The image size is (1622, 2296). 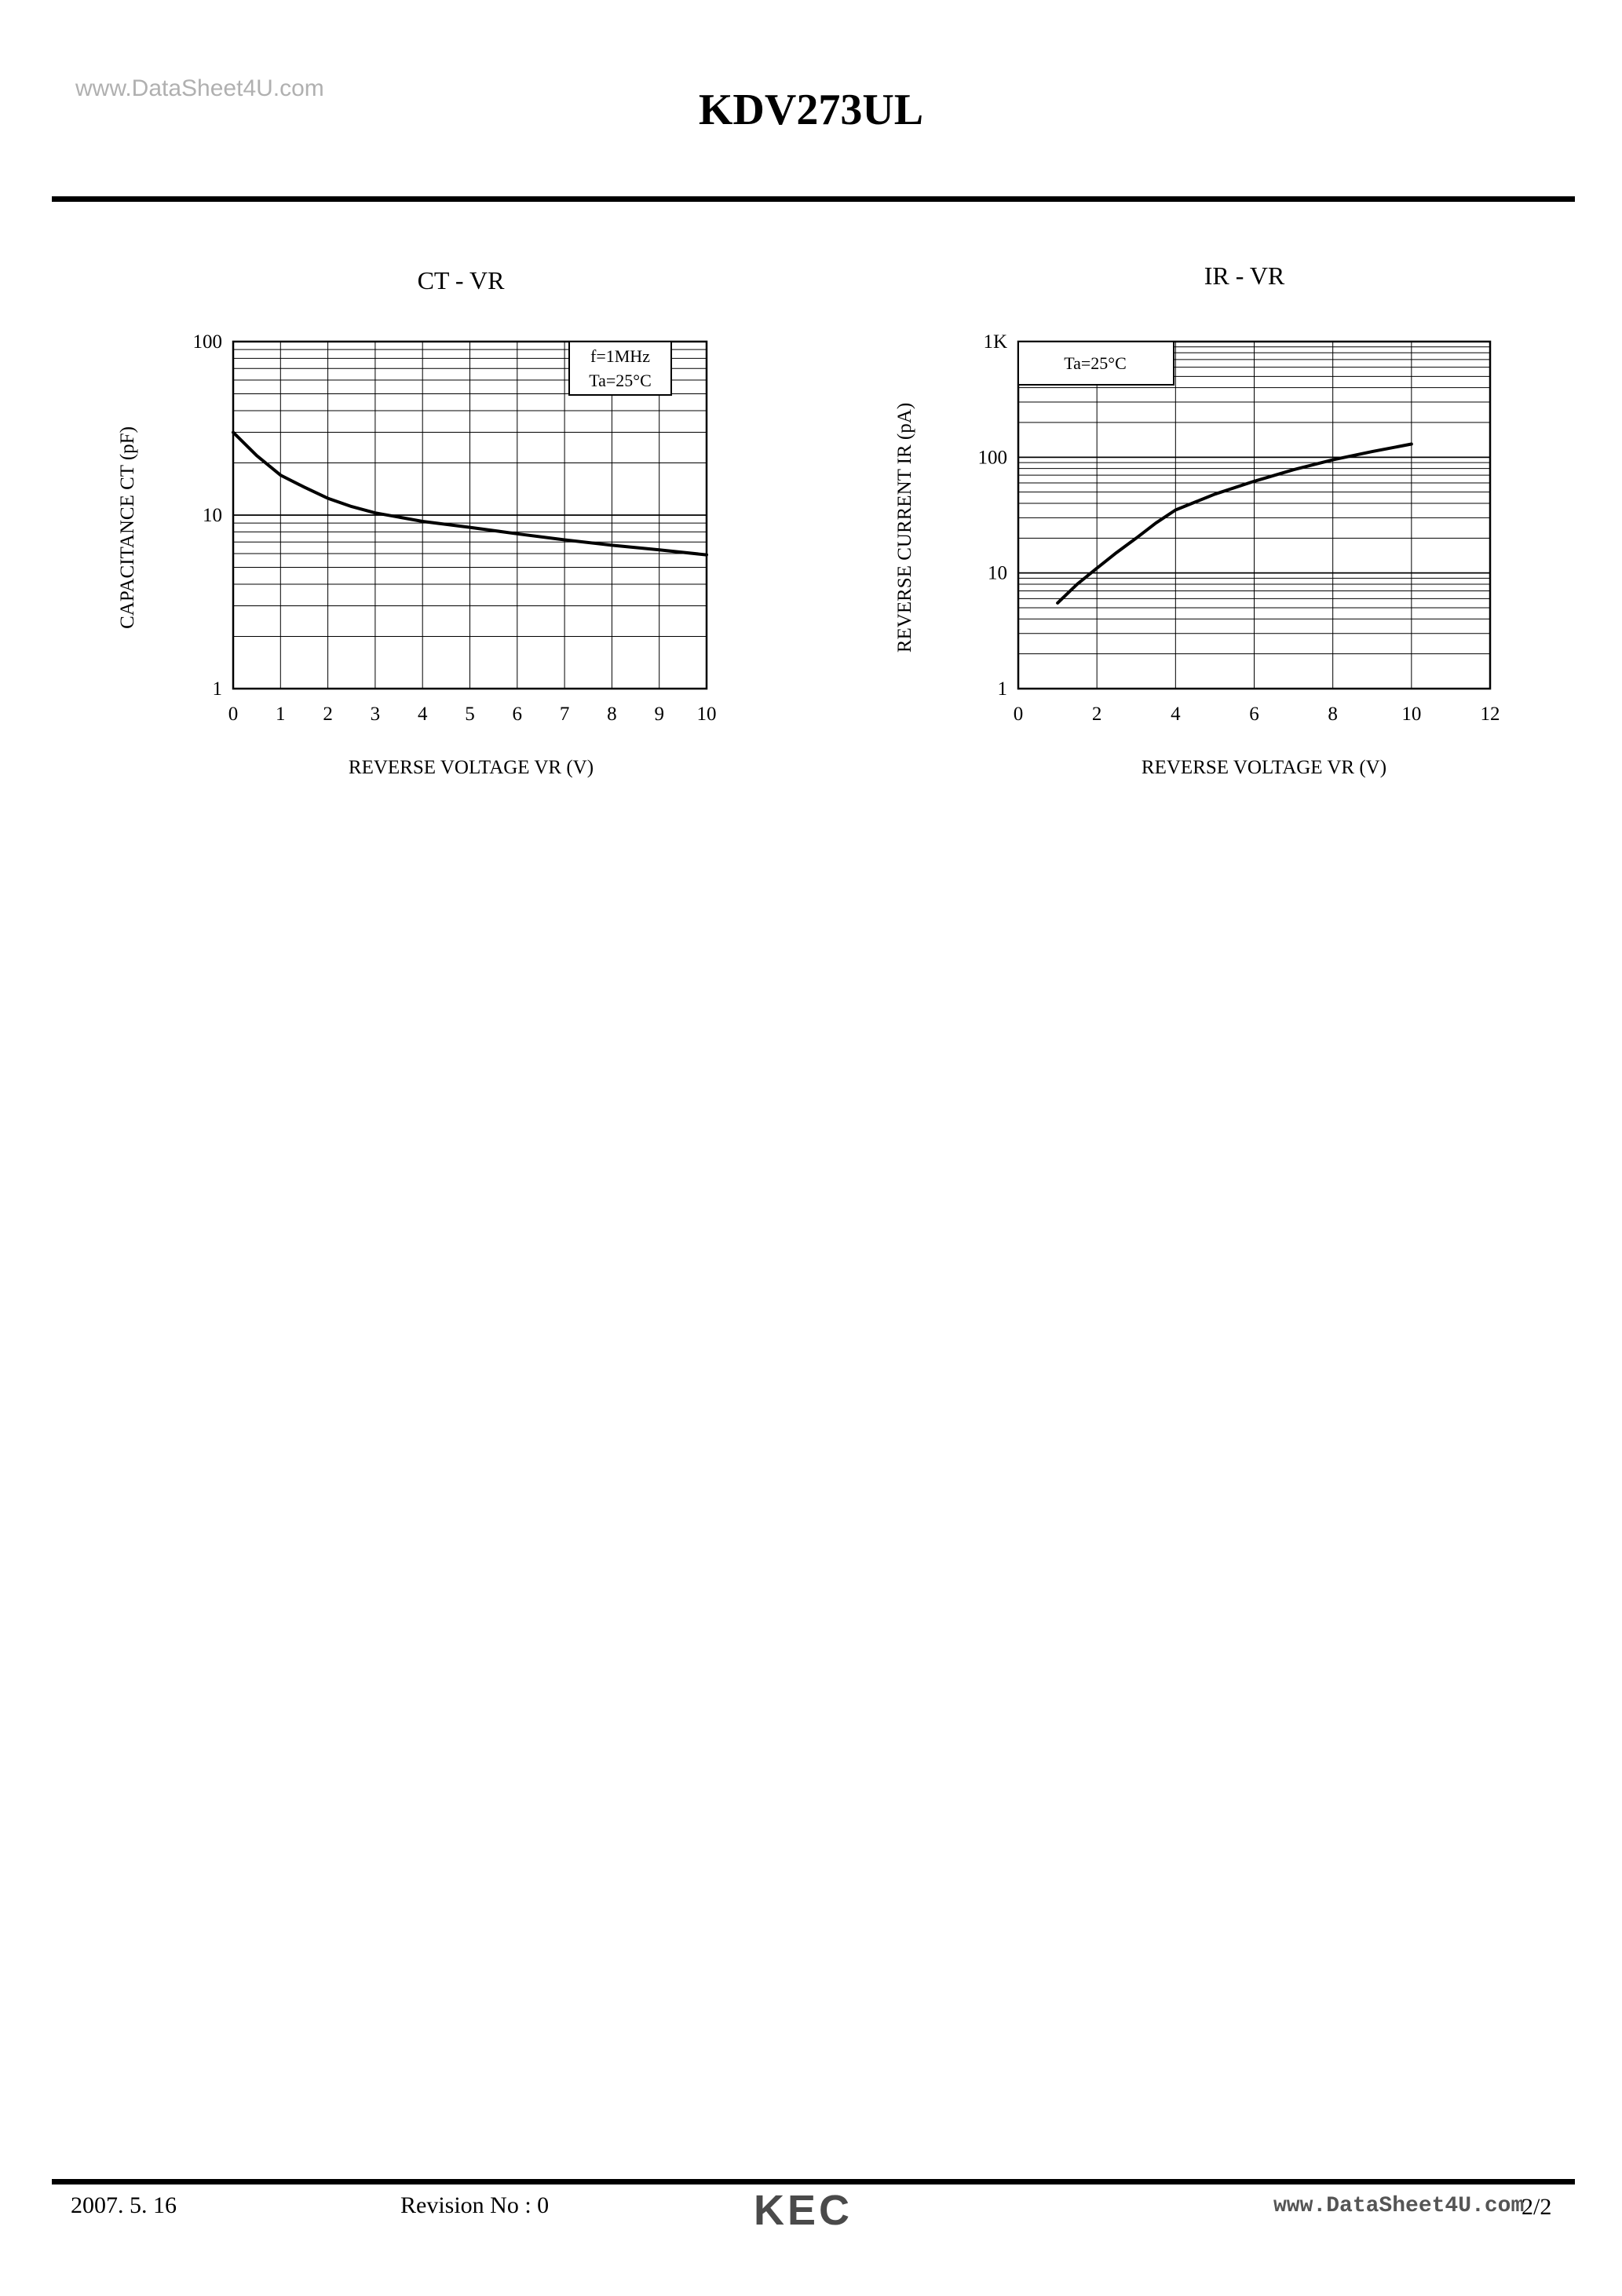 What do you see at coordinates (462, 280) in the screenshot?
I see `chart-title: CT - VR` at bounding box center [462, 280].